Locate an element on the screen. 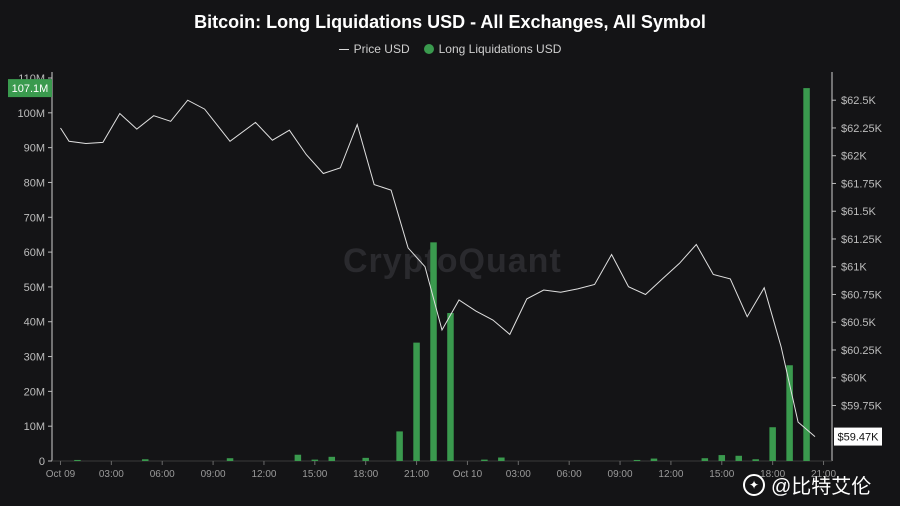  left-current-badge is located at coordinates (30, 88).